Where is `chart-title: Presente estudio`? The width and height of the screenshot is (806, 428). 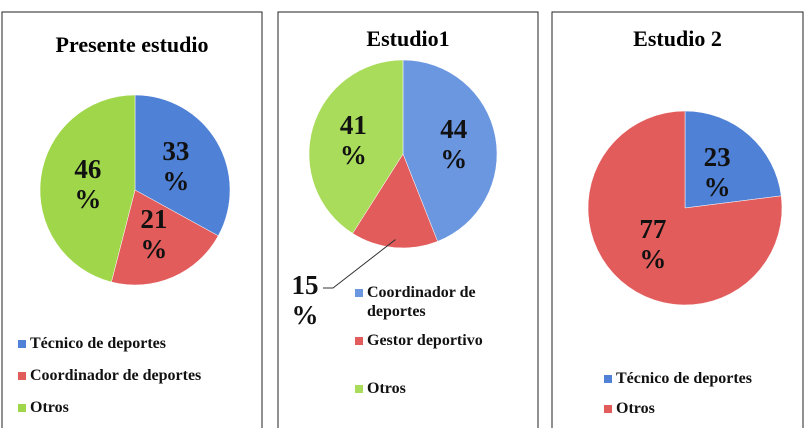
chart-title: Presente estudio is located at coordinates (132, 44).